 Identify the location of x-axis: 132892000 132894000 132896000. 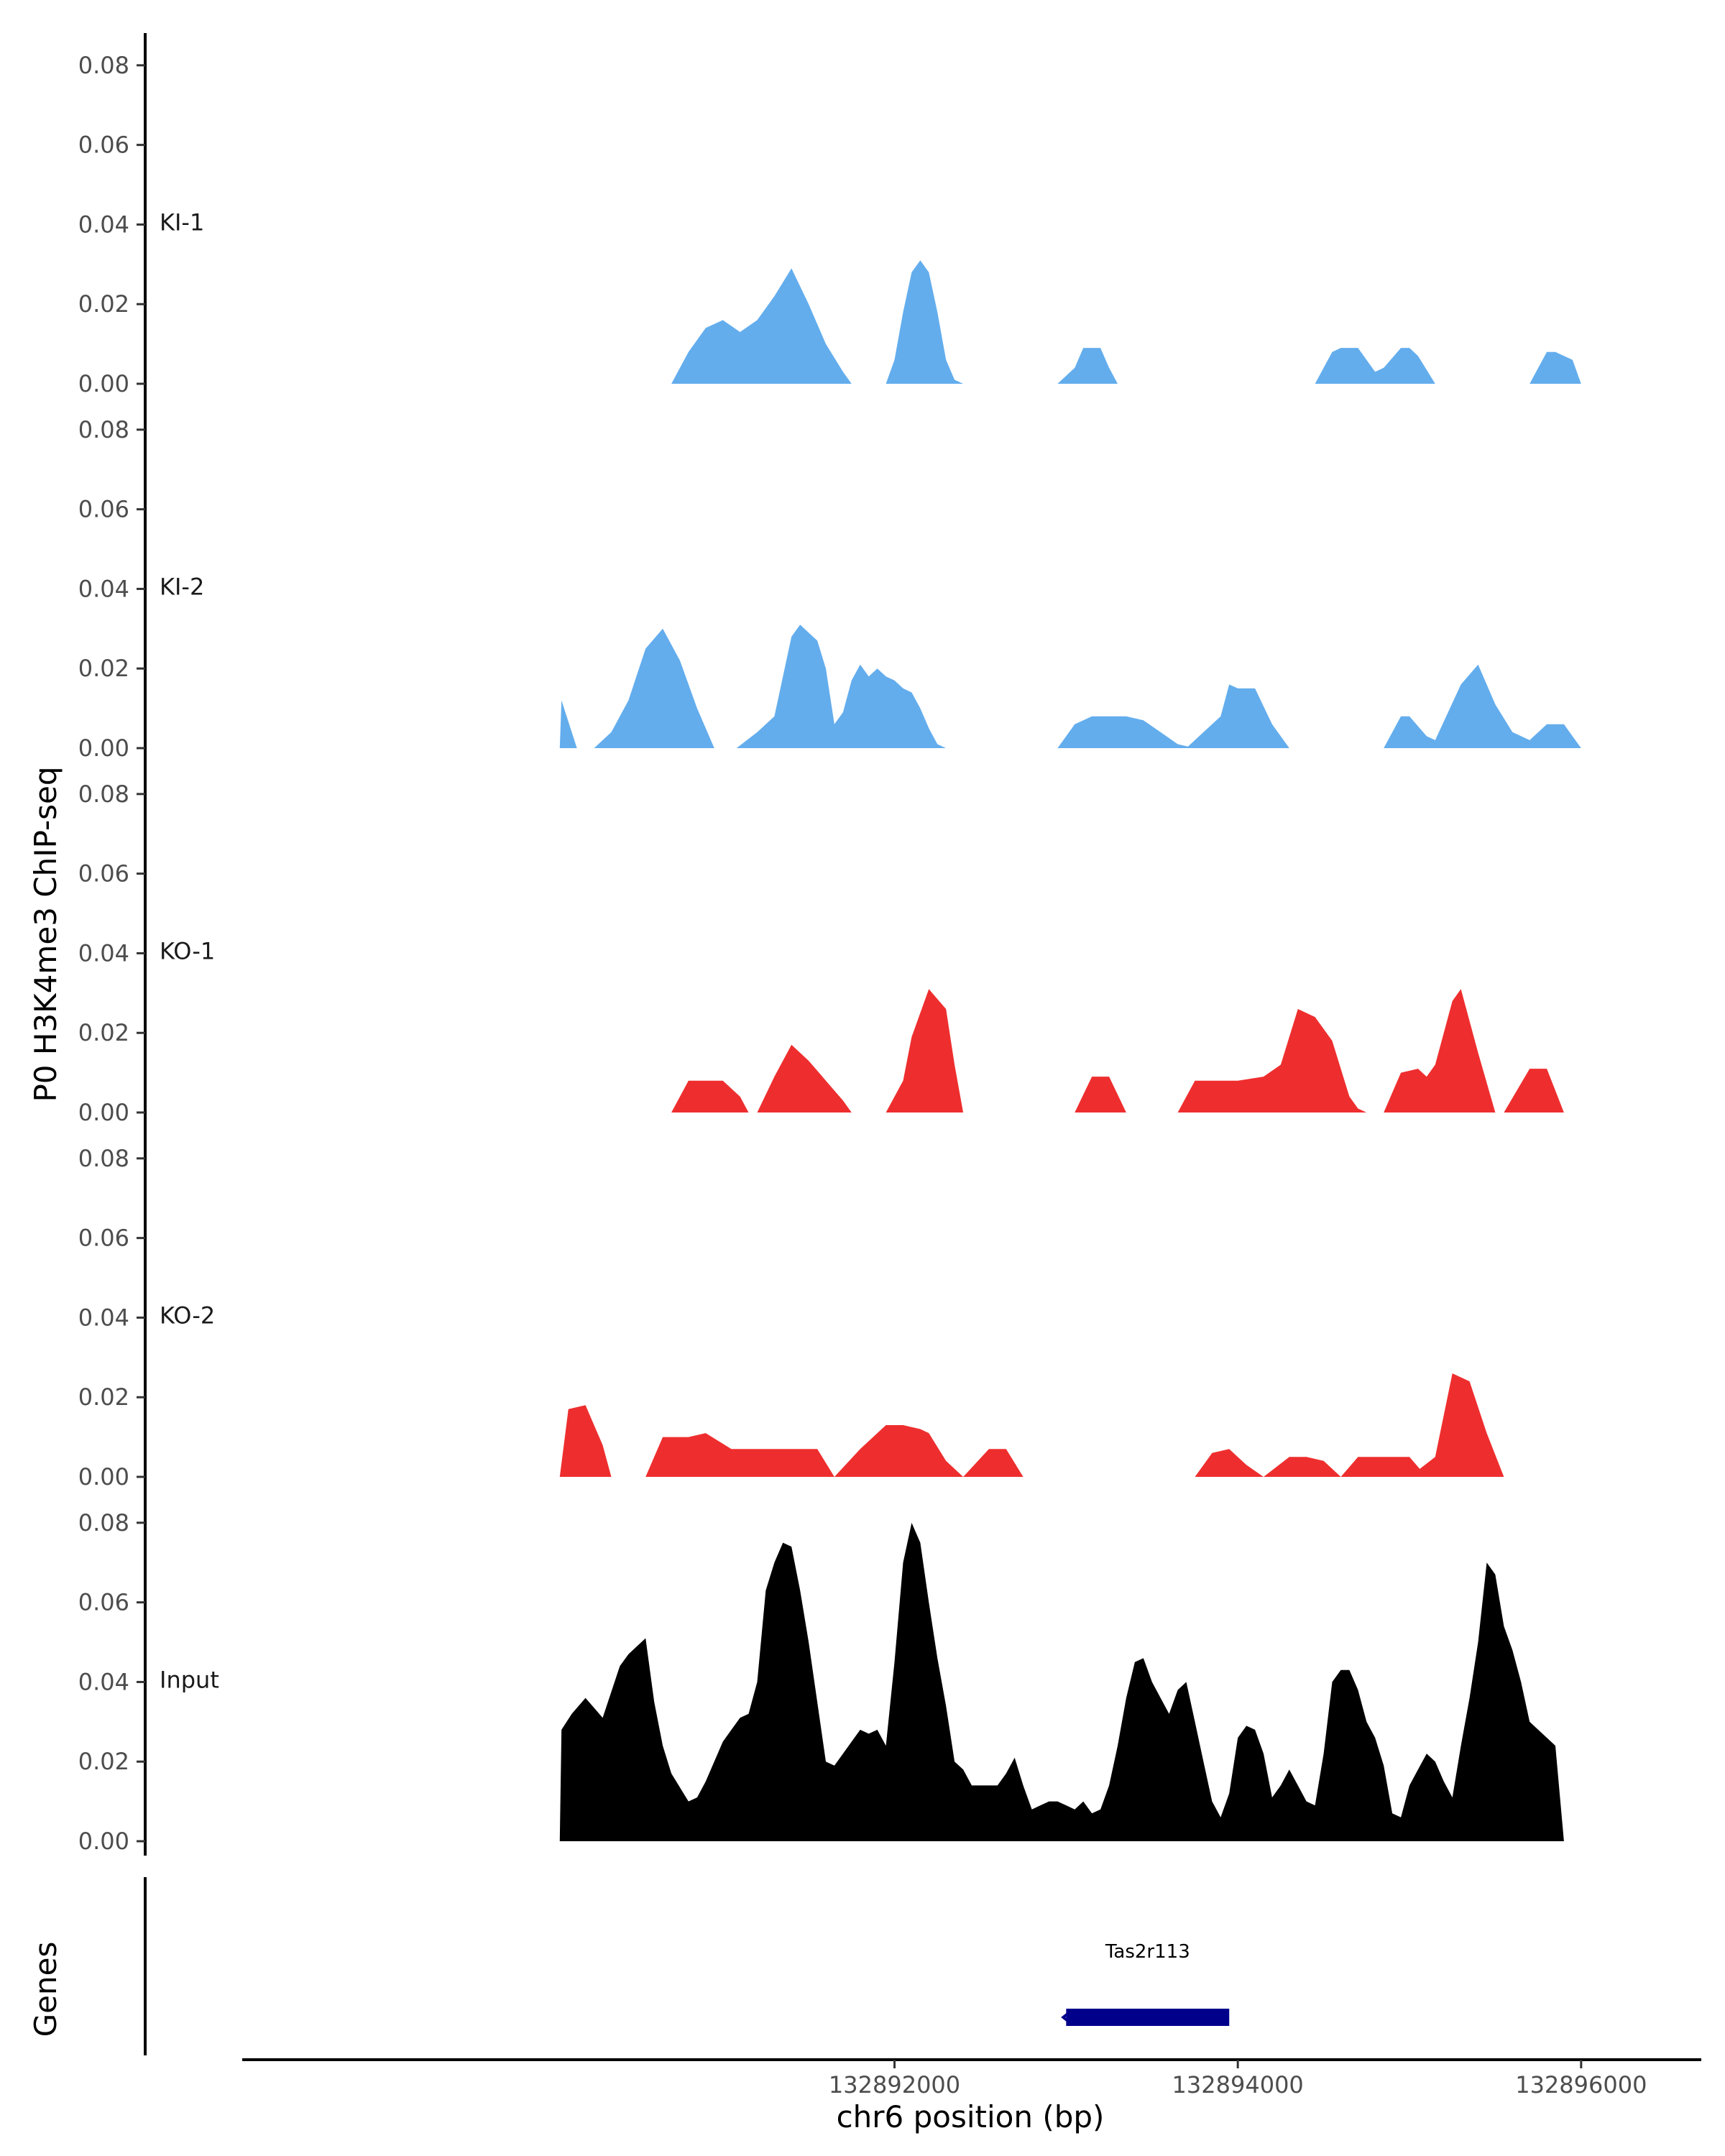
(971, 2078).